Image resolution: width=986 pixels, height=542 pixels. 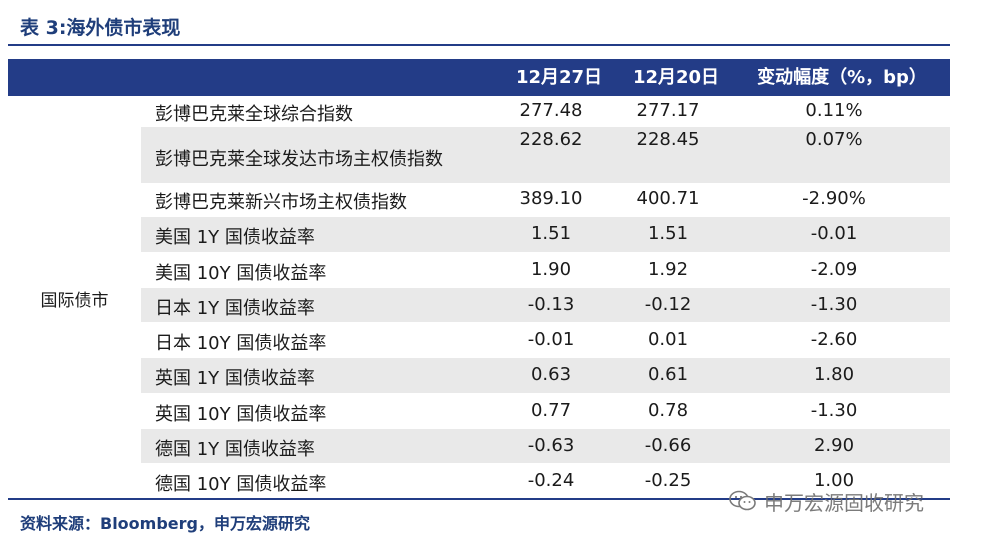 I want to click on row-value-previous: 0.61, so click(x=668, y=374).